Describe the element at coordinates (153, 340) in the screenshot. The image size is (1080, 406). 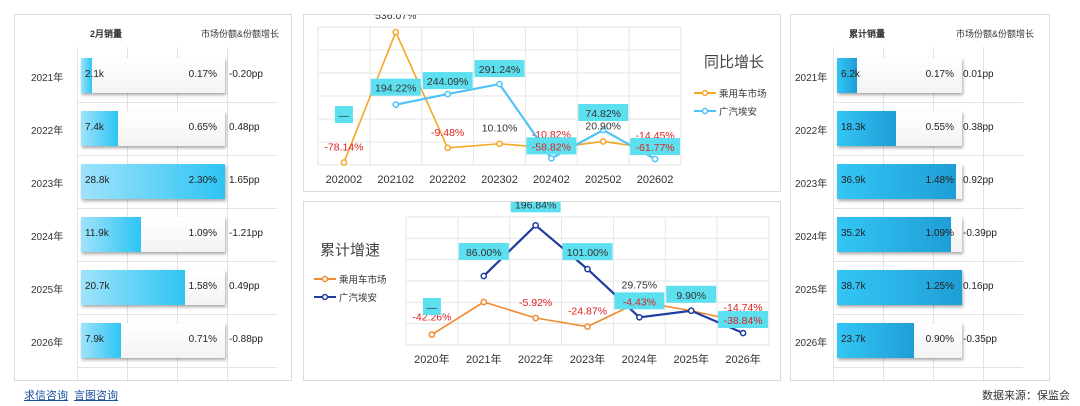
I see `sales-bar: 7.9k 0.71%` at that location.